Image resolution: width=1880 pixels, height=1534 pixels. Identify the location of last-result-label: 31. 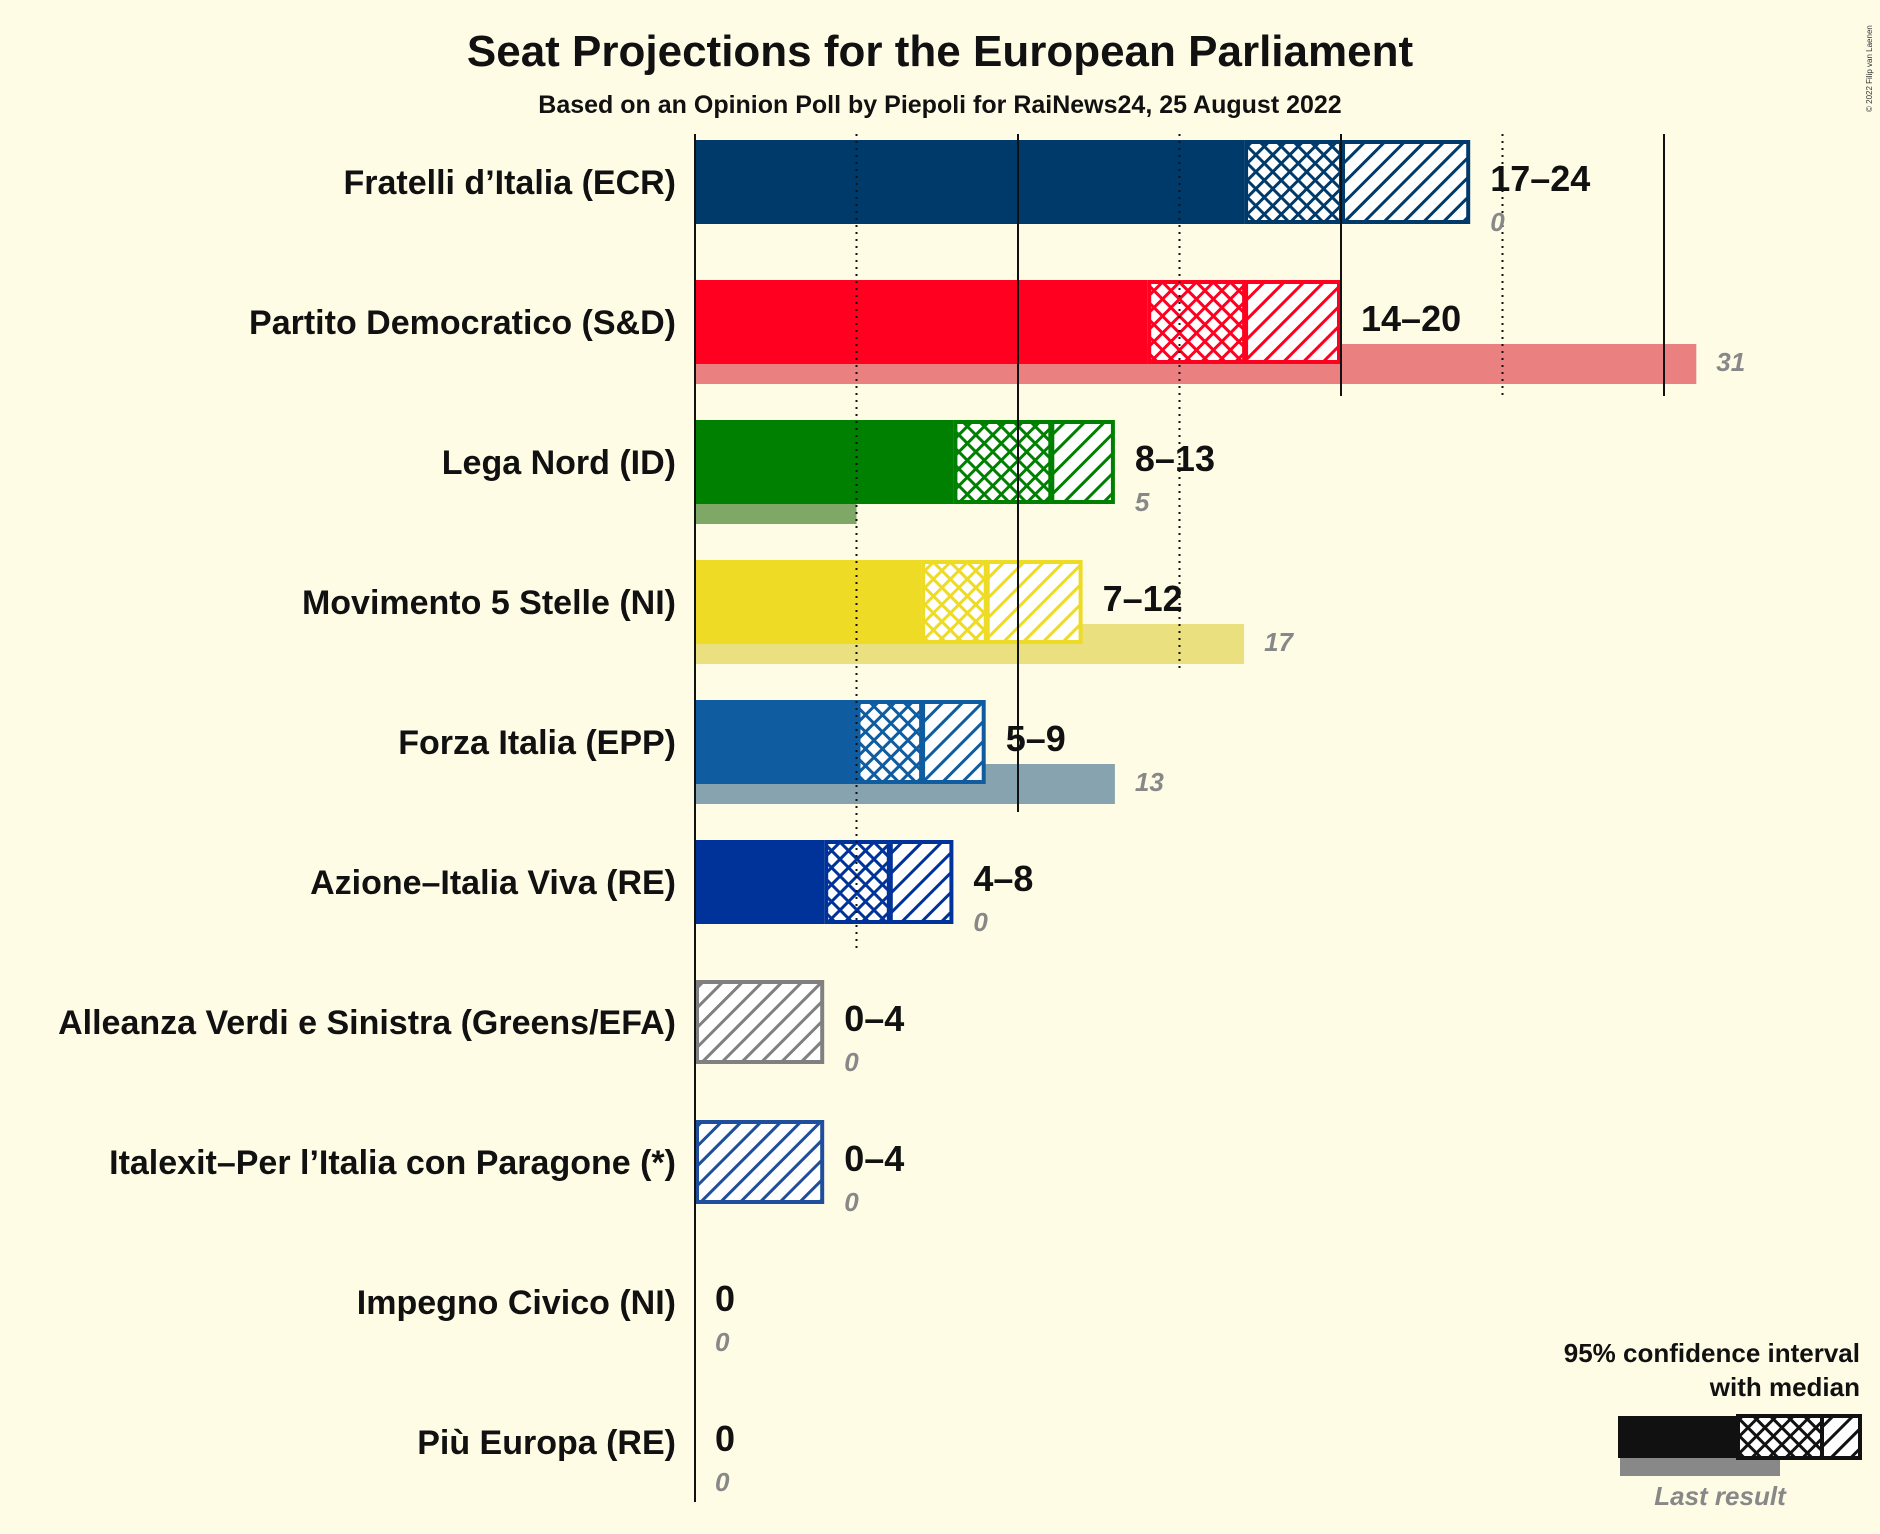
(1730, 362).